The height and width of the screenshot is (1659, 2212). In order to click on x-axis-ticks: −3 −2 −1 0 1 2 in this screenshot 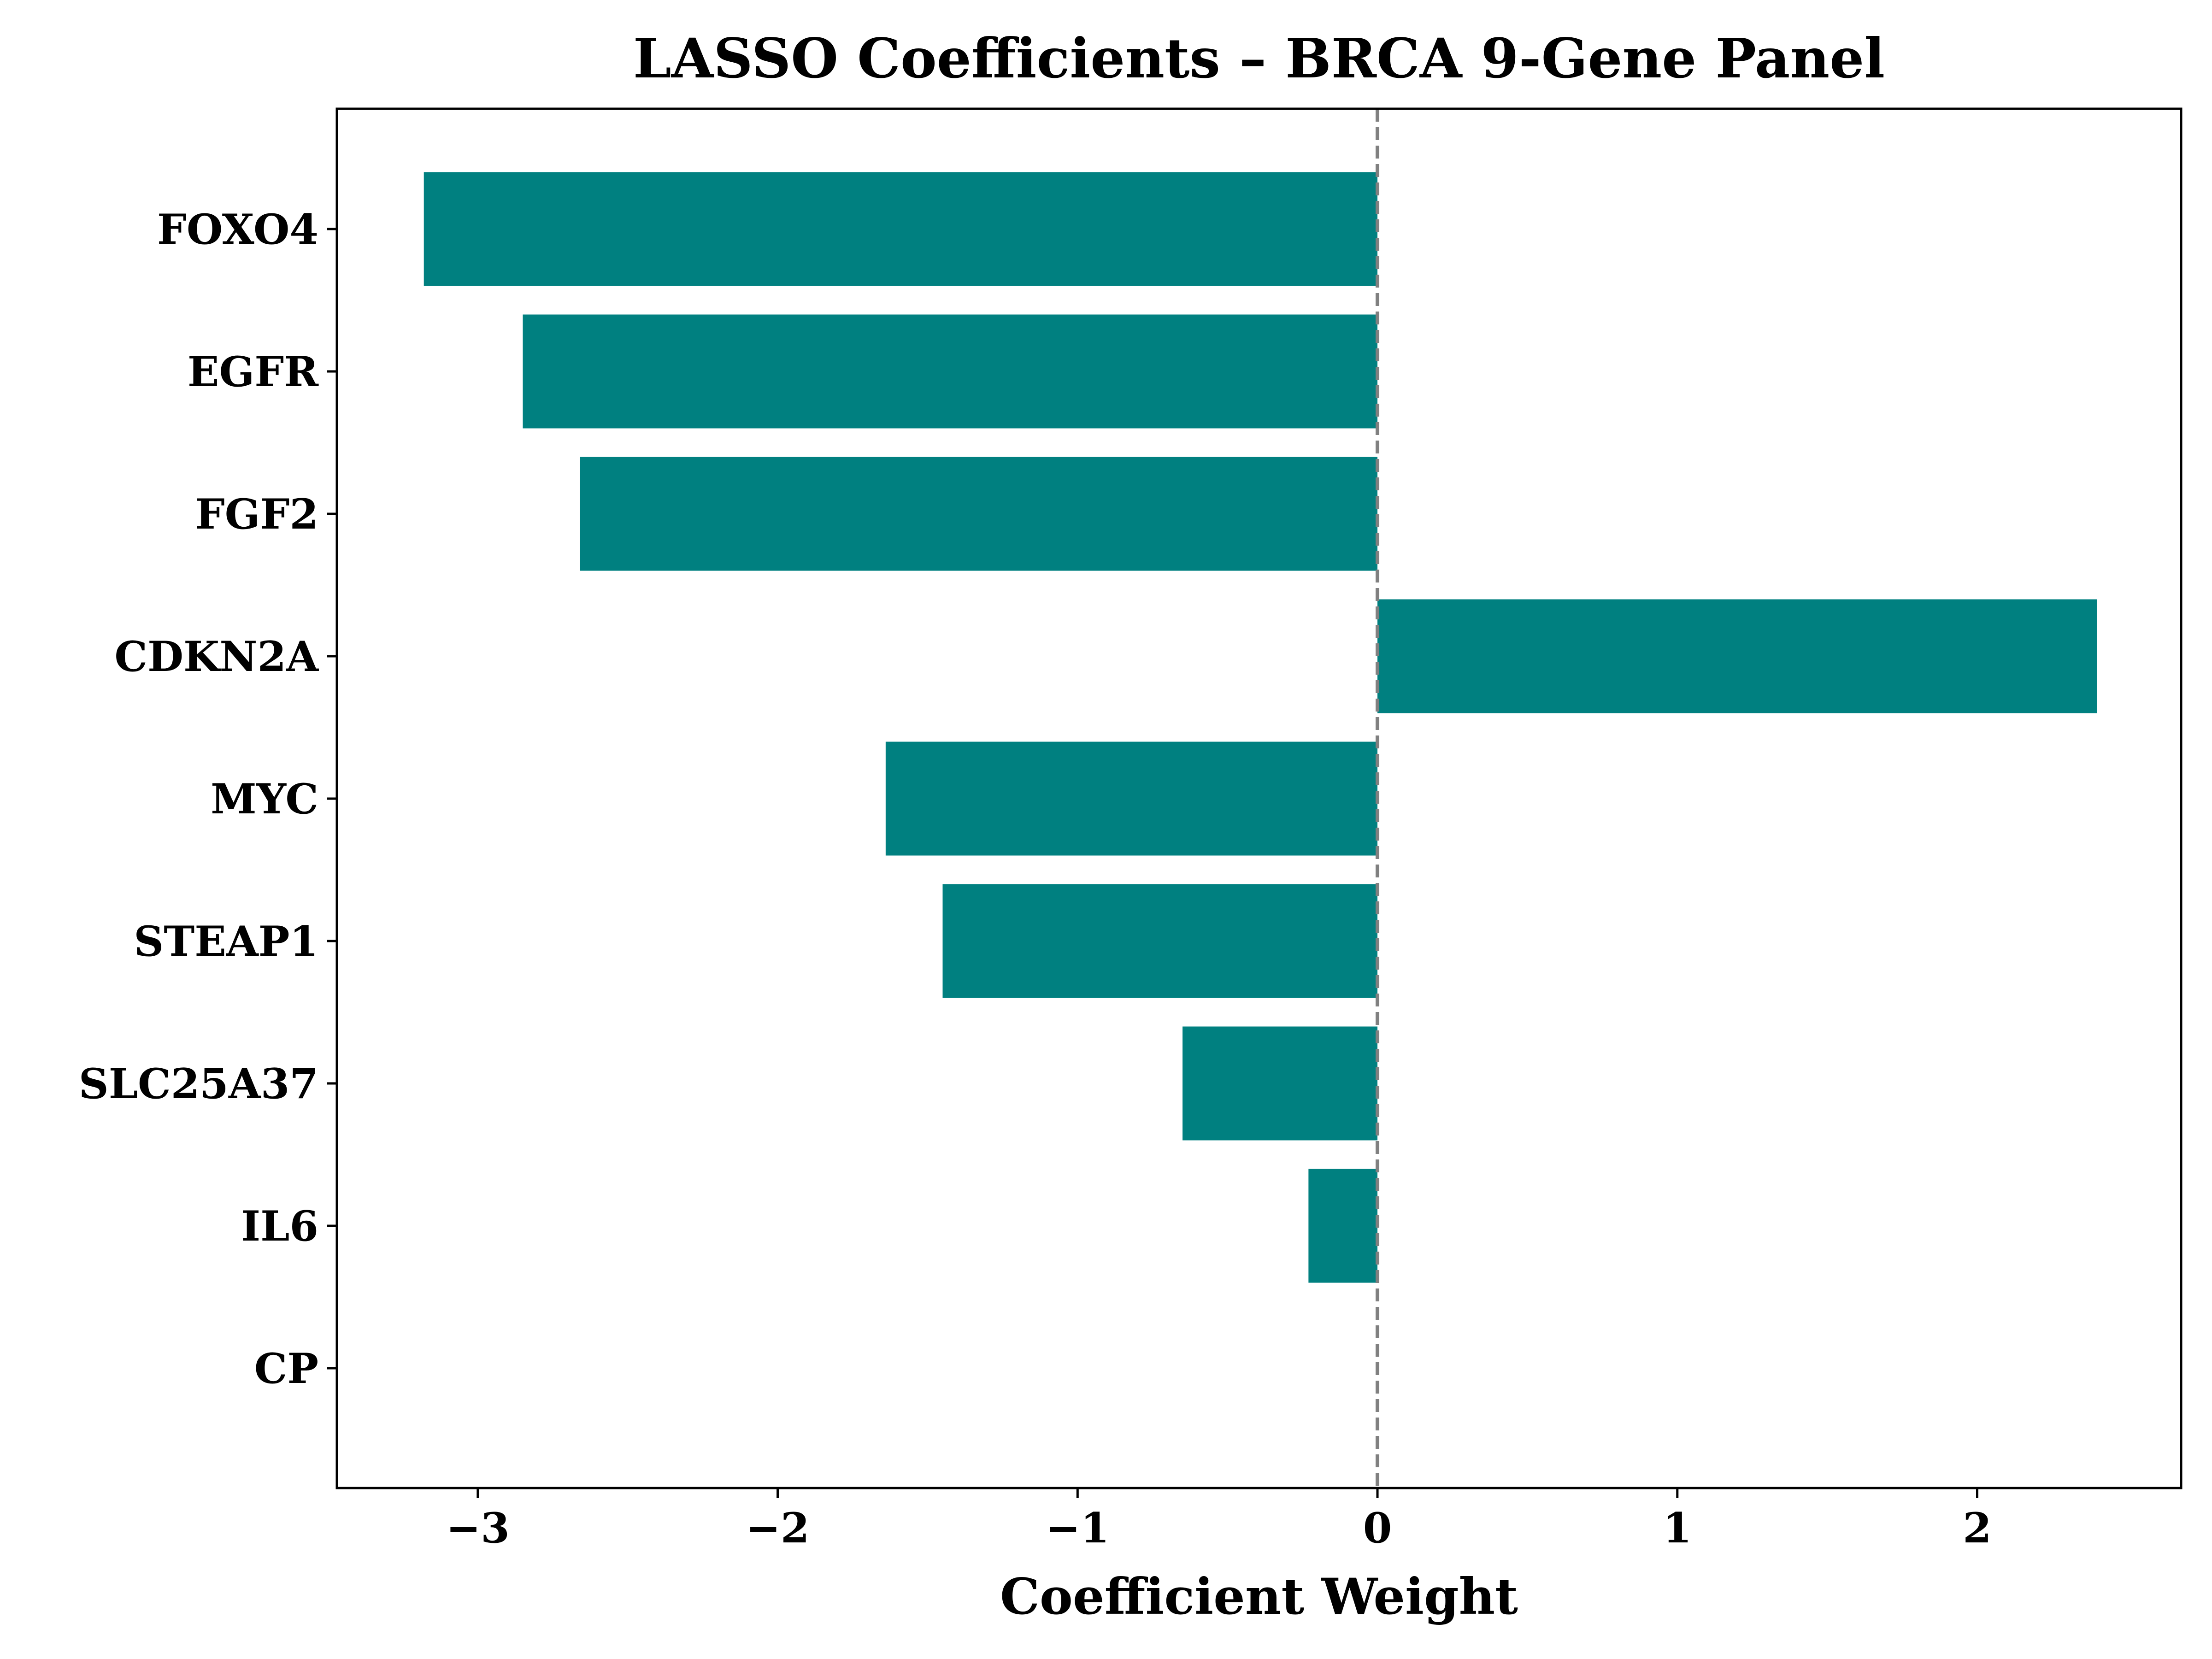, I will do `click(1219, 1520)`.